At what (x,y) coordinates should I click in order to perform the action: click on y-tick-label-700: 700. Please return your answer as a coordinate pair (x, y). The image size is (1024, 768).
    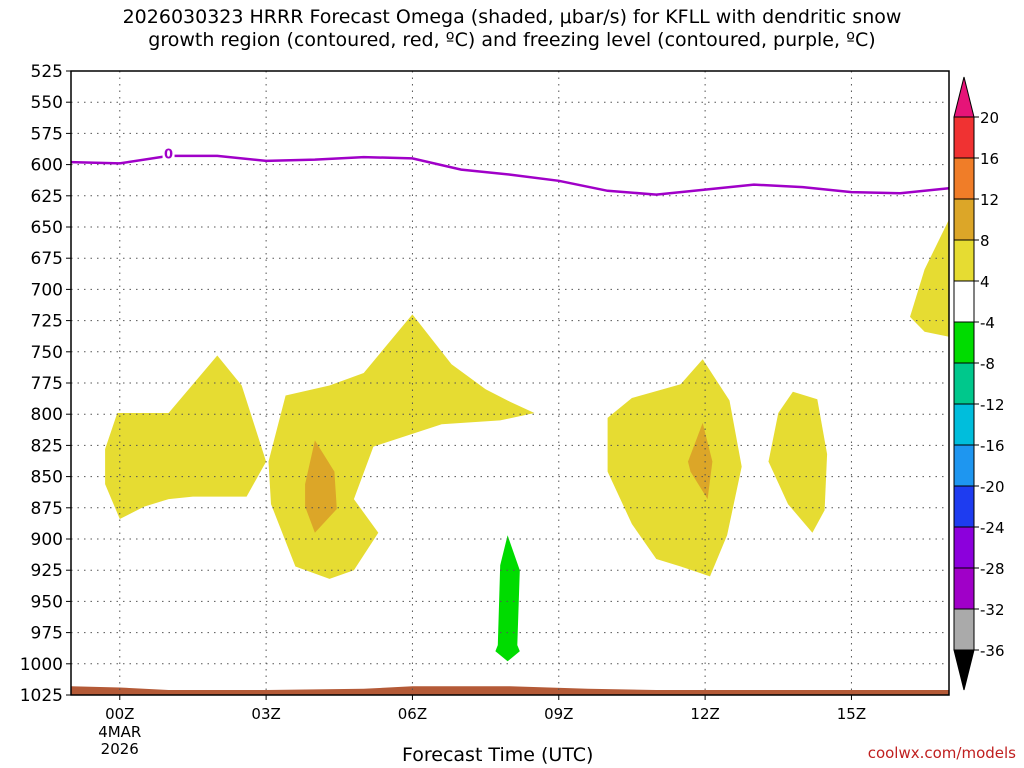
    Looking at the image, I should click on (47, 290).